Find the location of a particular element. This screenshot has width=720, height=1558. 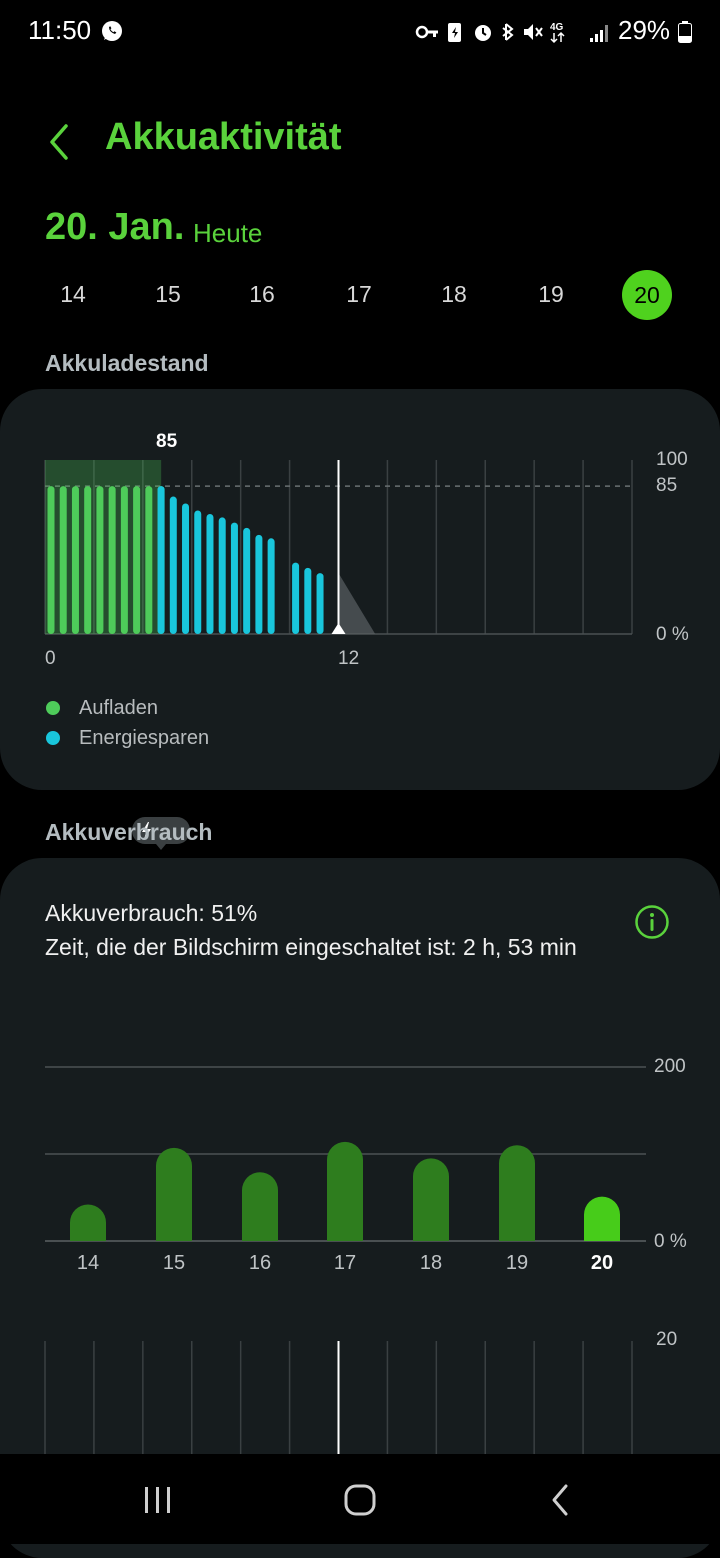

battery-level-section-label: Akkuladestand is located at coordinates (127, 363).